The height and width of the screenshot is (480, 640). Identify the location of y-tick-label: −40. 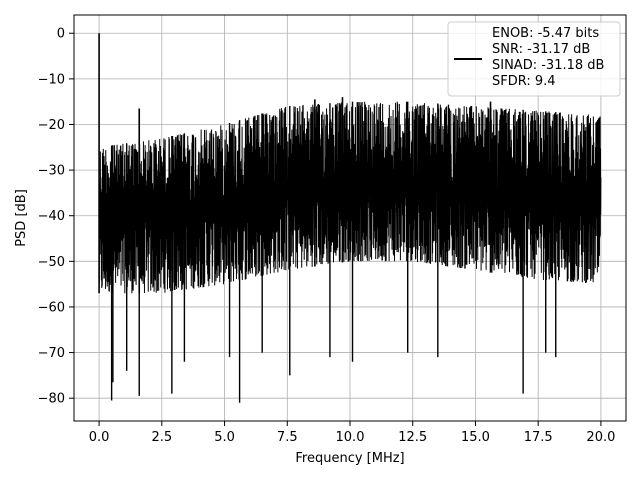
(51, 216).